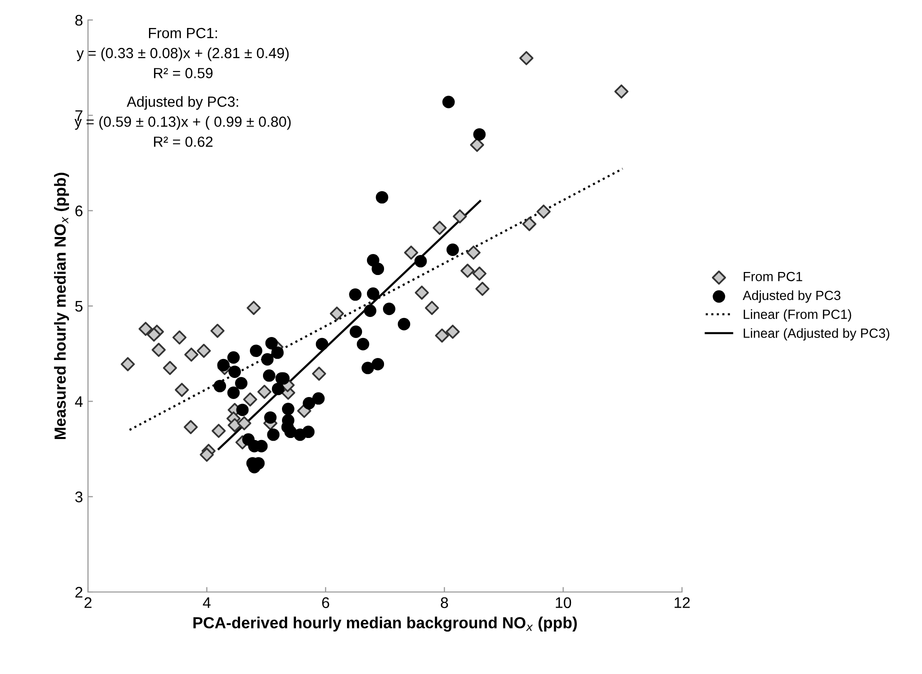 This screenshot has width=922, height=674. Describe the element at coordinates (182, 33) in the screenshot. I see `annotation: From PC1:` at that location.